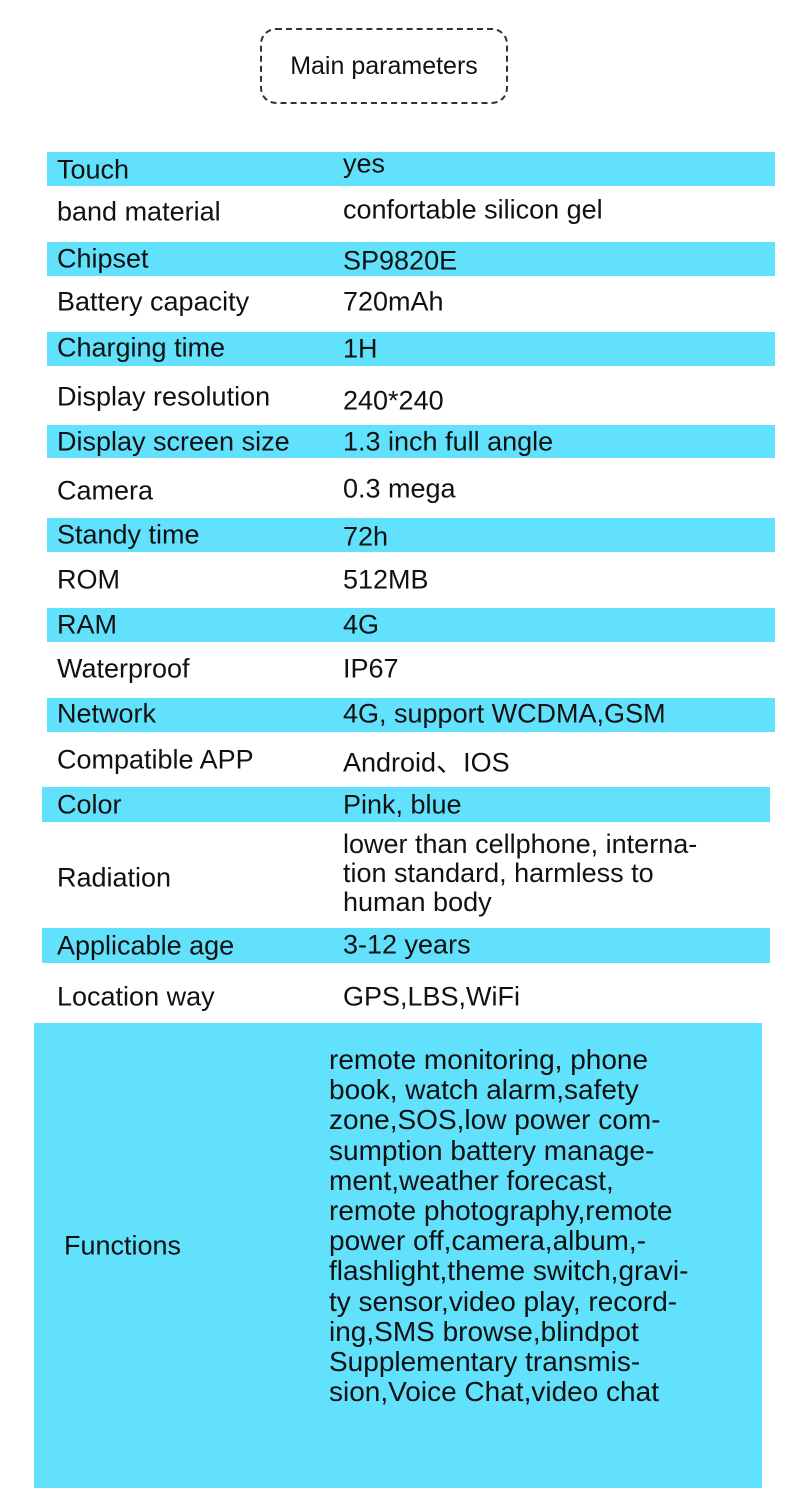 This screenshot has height=1508, width=790. I want to click on param-value: 0.3 mega, so click(399, 488).